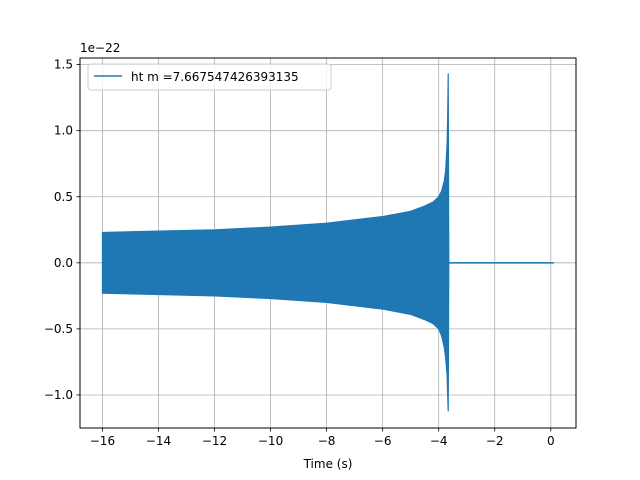 The width and height of the screenshot is (640, 480). I want to click on legend-label: ht m =7.667547426393135, so click(215, 77).